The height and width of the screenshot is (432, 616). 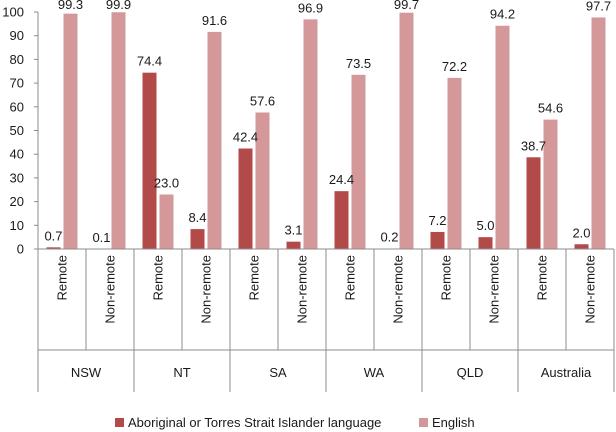 What do you see at coordinates (454, 66) in the screenshot?
I see `data-label: 72.2` at bounding box center [454, 66].